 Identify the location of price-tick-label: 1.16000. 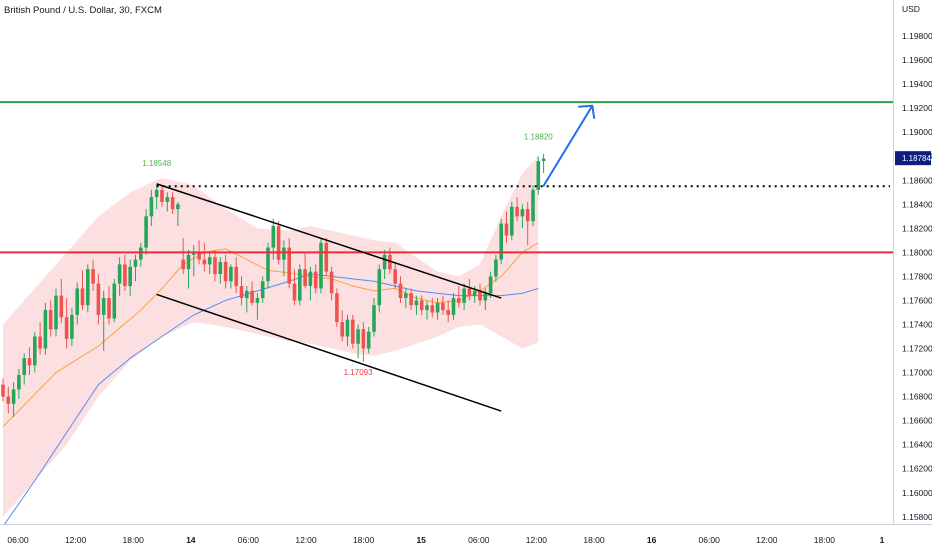
(917, 493).